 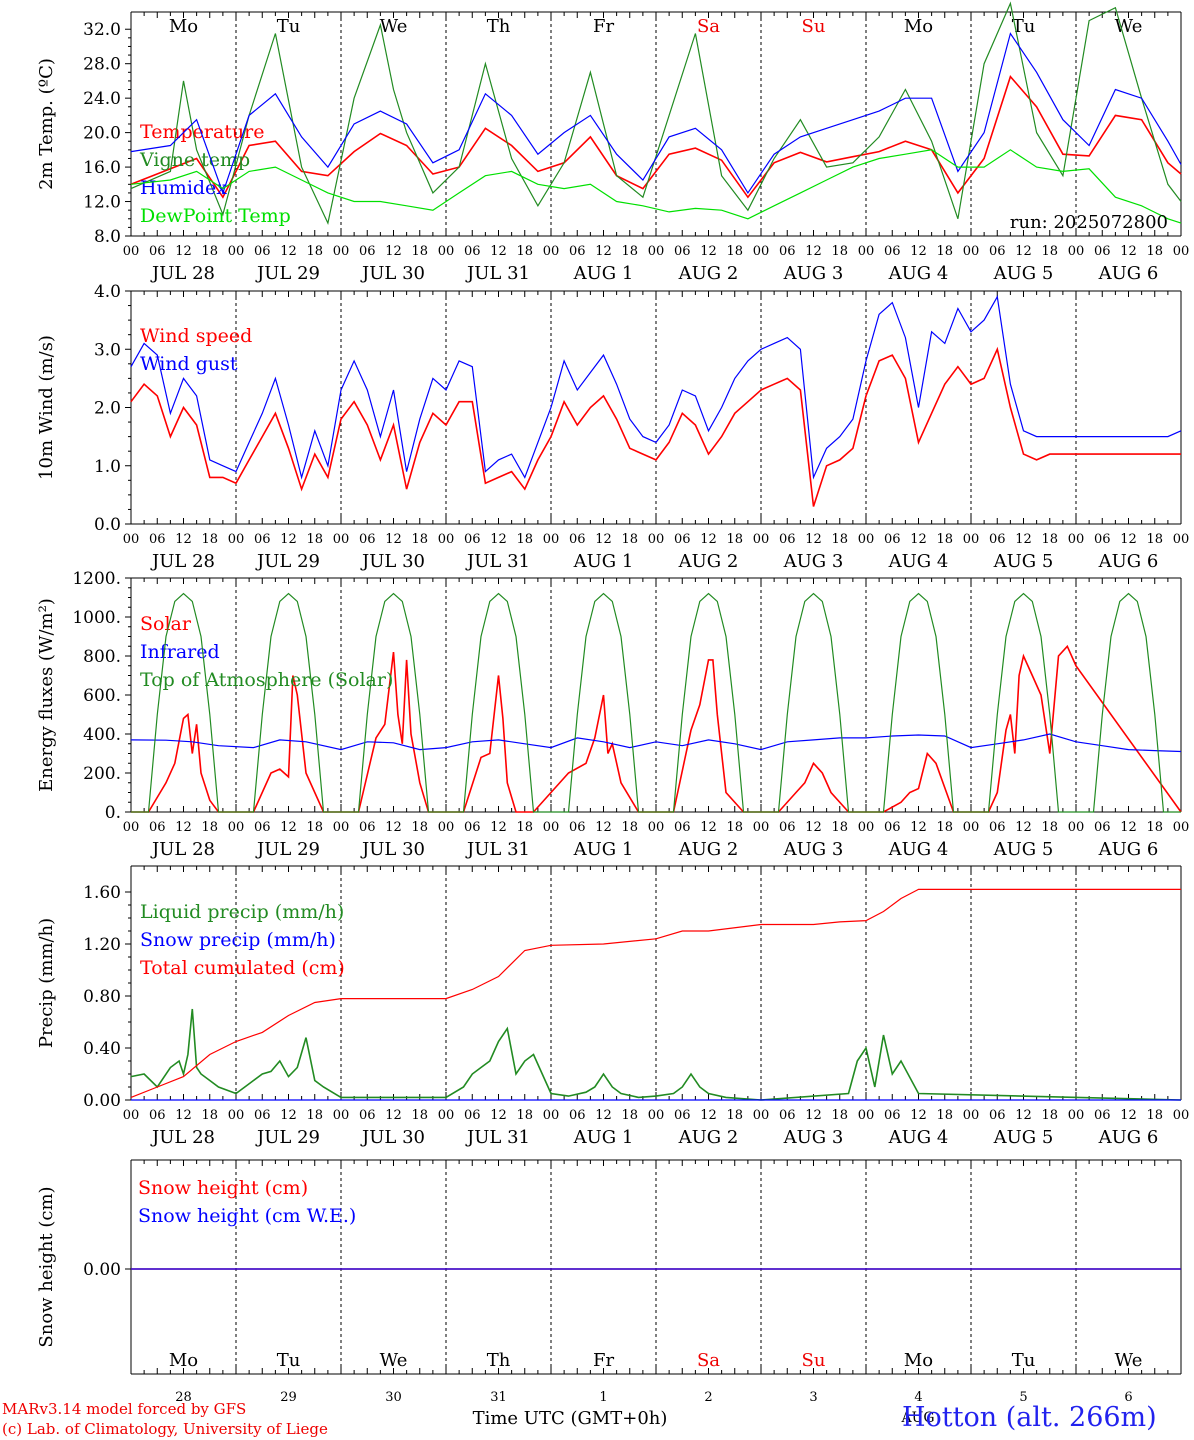 What do you see at coordinates (287, 273) in the screenshot?
I see `date-label: JUL 29` at bounding box center [287, 273].